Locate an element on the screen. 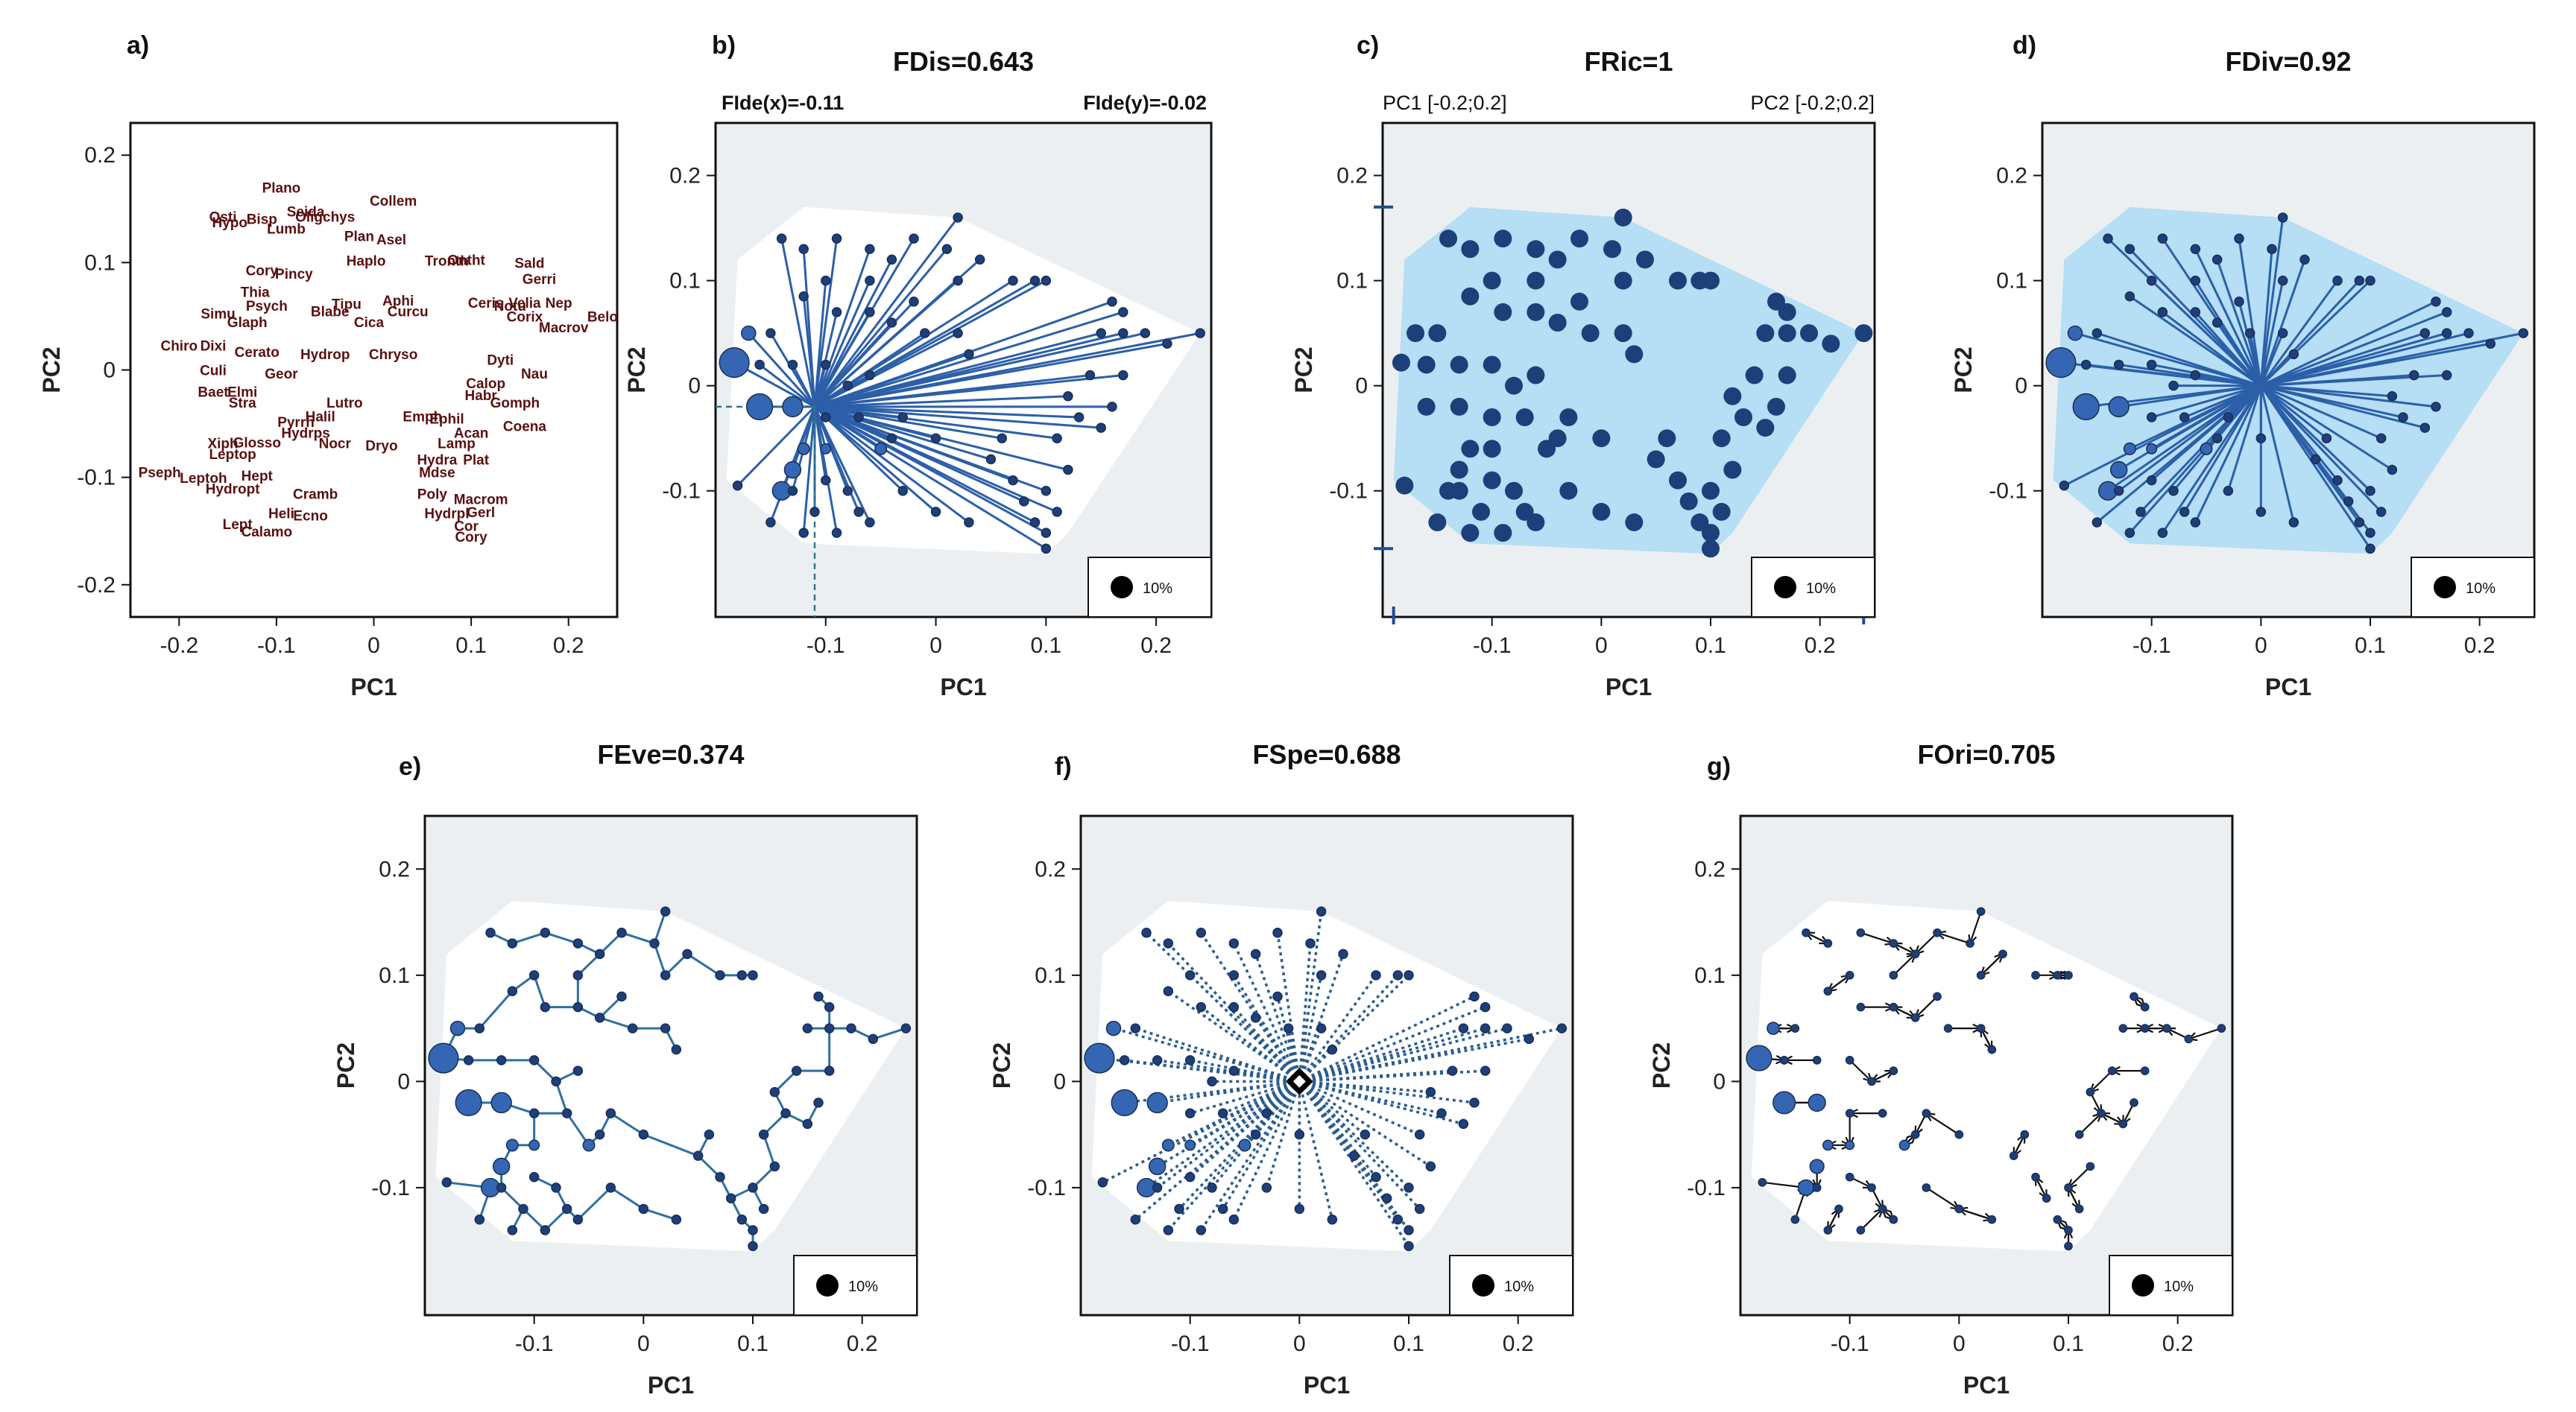 The image size is (2576, 1412). species-label: Seida is located at coordinates (306, 212).